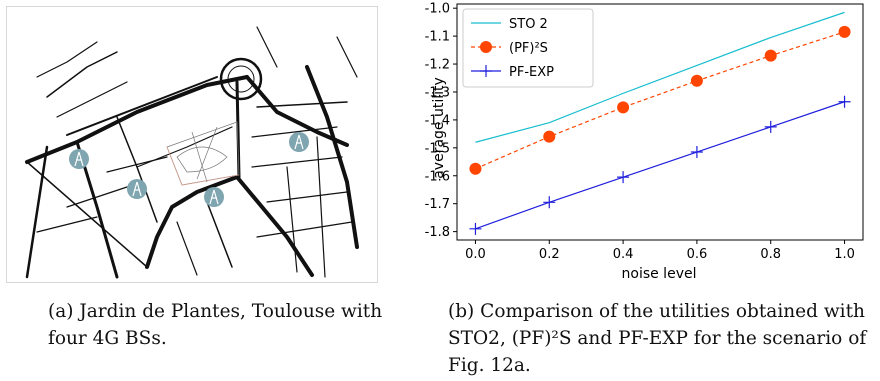 This screenshot has width=880, height=381. Describe the element at coordinates (528, 24) in the screenshot. I see `legend-label-0: STO 2` at that location.